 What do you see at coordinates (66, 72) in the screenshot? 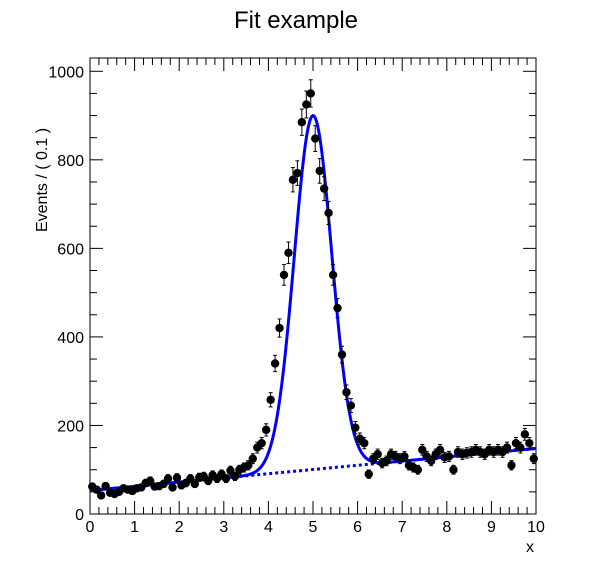
I see `y-tick-label: 1000` at bounding box center [66, 72].